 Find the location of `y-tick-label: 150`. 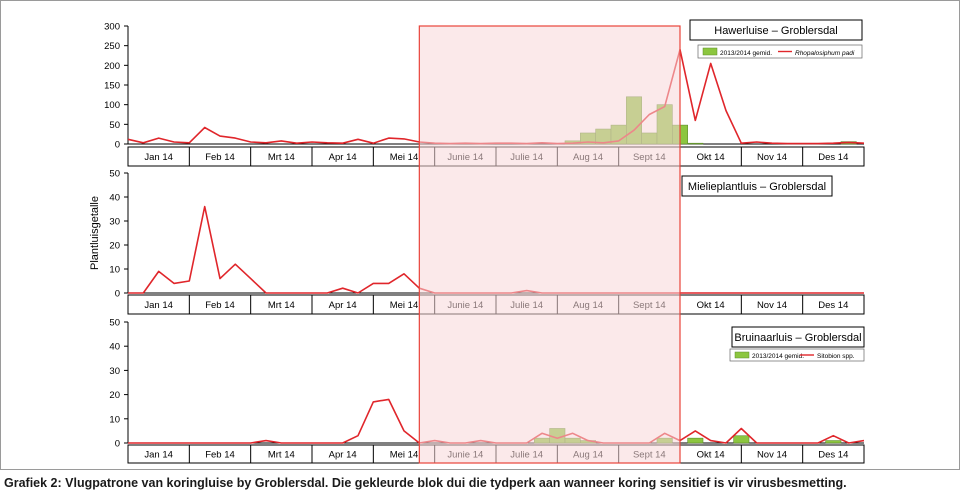

y-tick-label: 150 is located at coordinates (112, 86).